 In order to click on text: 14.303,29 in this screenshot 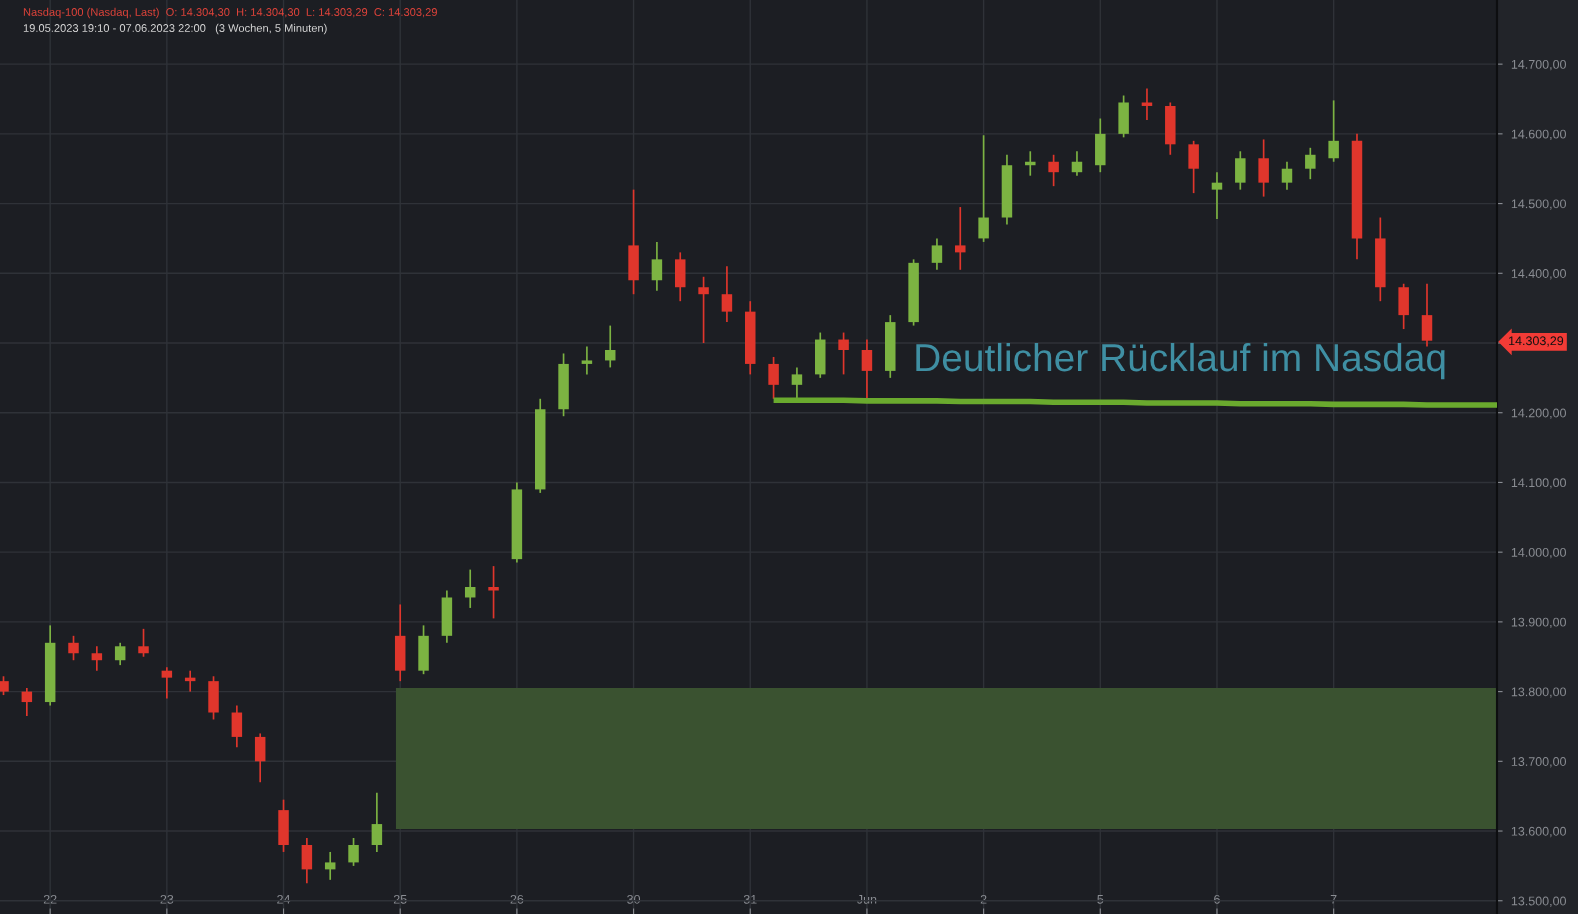, I will do `click(1536, 341)`.